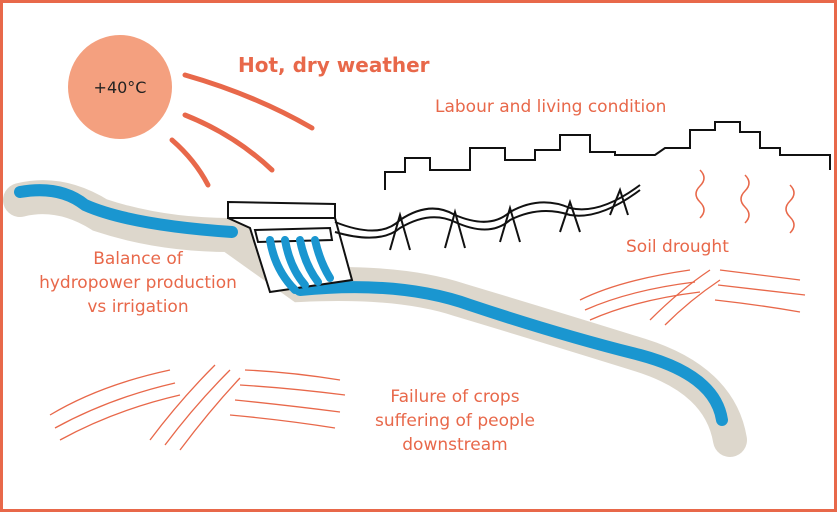  What do you see at coordinates (677, 247) in the screenshot?
I see `soil-label: Soil drought` at bounding box center [677, 247].